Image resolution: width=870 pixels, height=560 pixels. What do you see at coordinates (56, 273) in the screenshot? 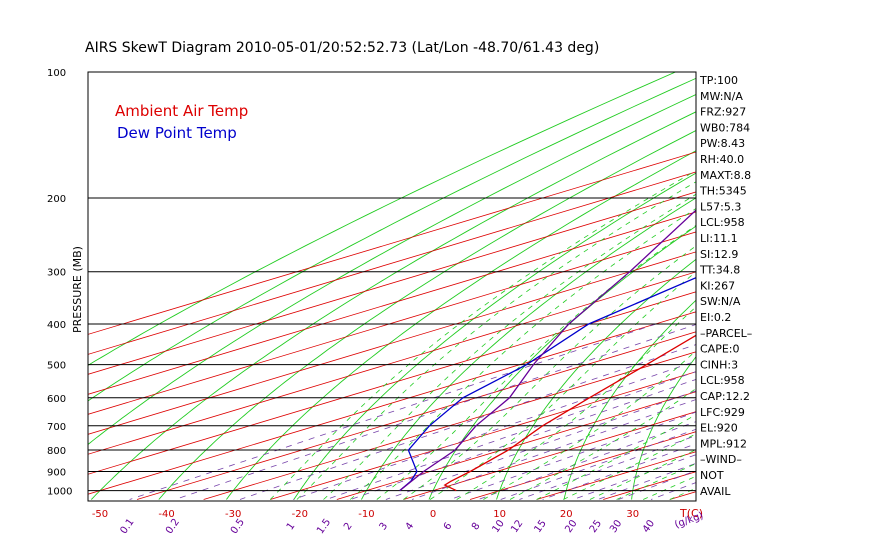
I see `y-tick-label: 300` at bounding box center [56, 273].